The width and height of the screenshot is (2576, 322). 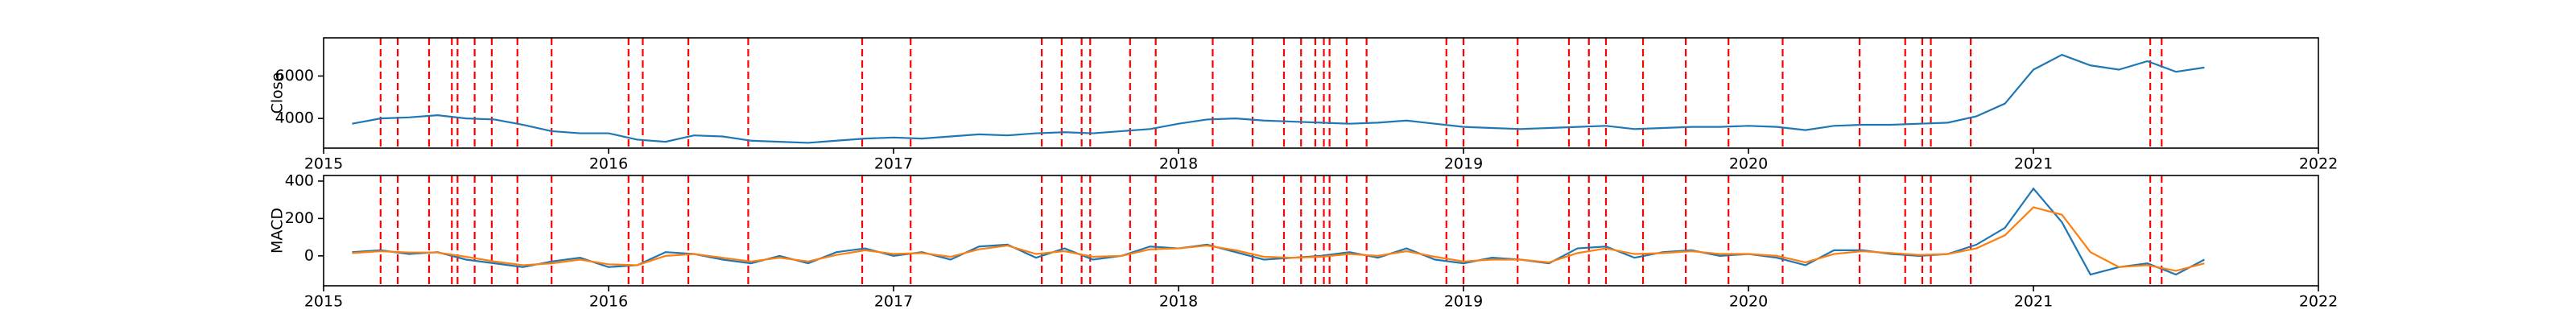 I want to click on y-tick-label: 0, so click(x=309, y=255).